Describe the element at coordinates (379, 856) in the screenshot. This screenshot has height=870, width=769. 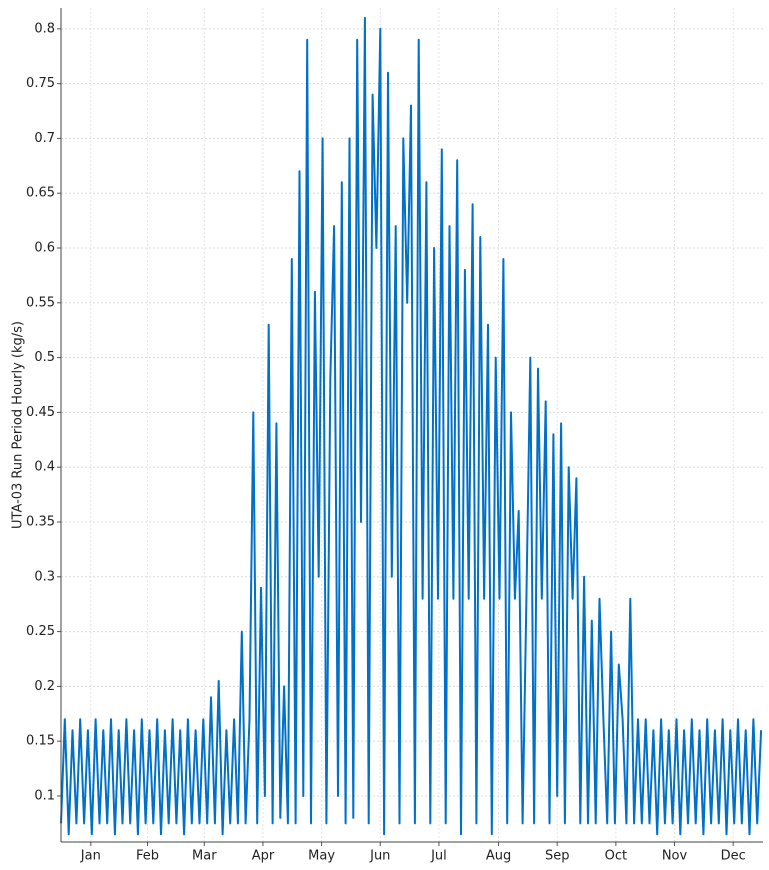
I see `x-tick-label: Jun` at that location.